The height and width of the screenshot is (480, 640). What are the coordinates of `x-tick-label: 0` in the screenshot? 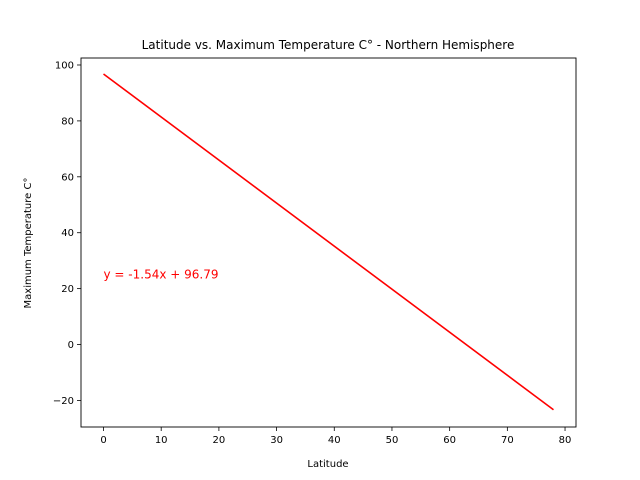 It's located at (103, 440).